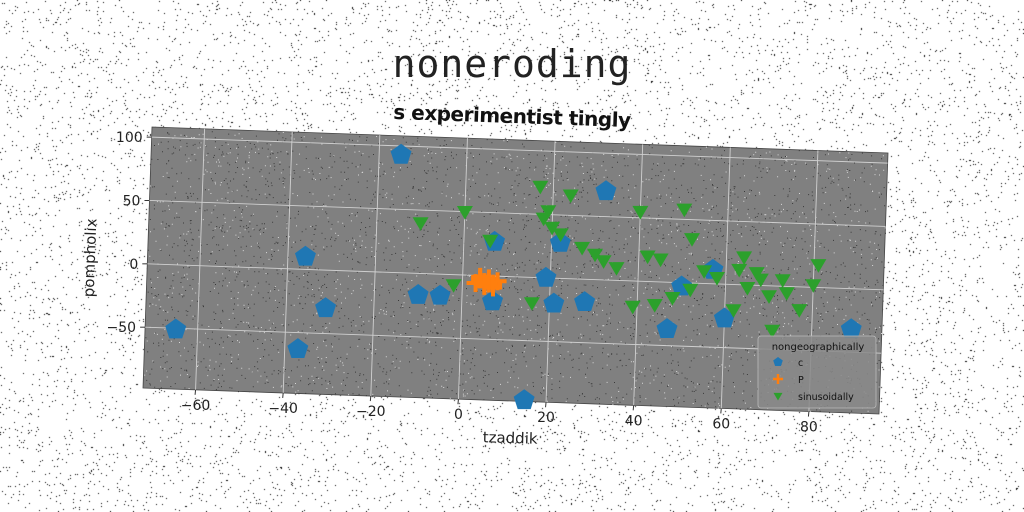 This screenshot has height=512, width=1024. I want to click on x-tick-label: 20, so click(546, 418).